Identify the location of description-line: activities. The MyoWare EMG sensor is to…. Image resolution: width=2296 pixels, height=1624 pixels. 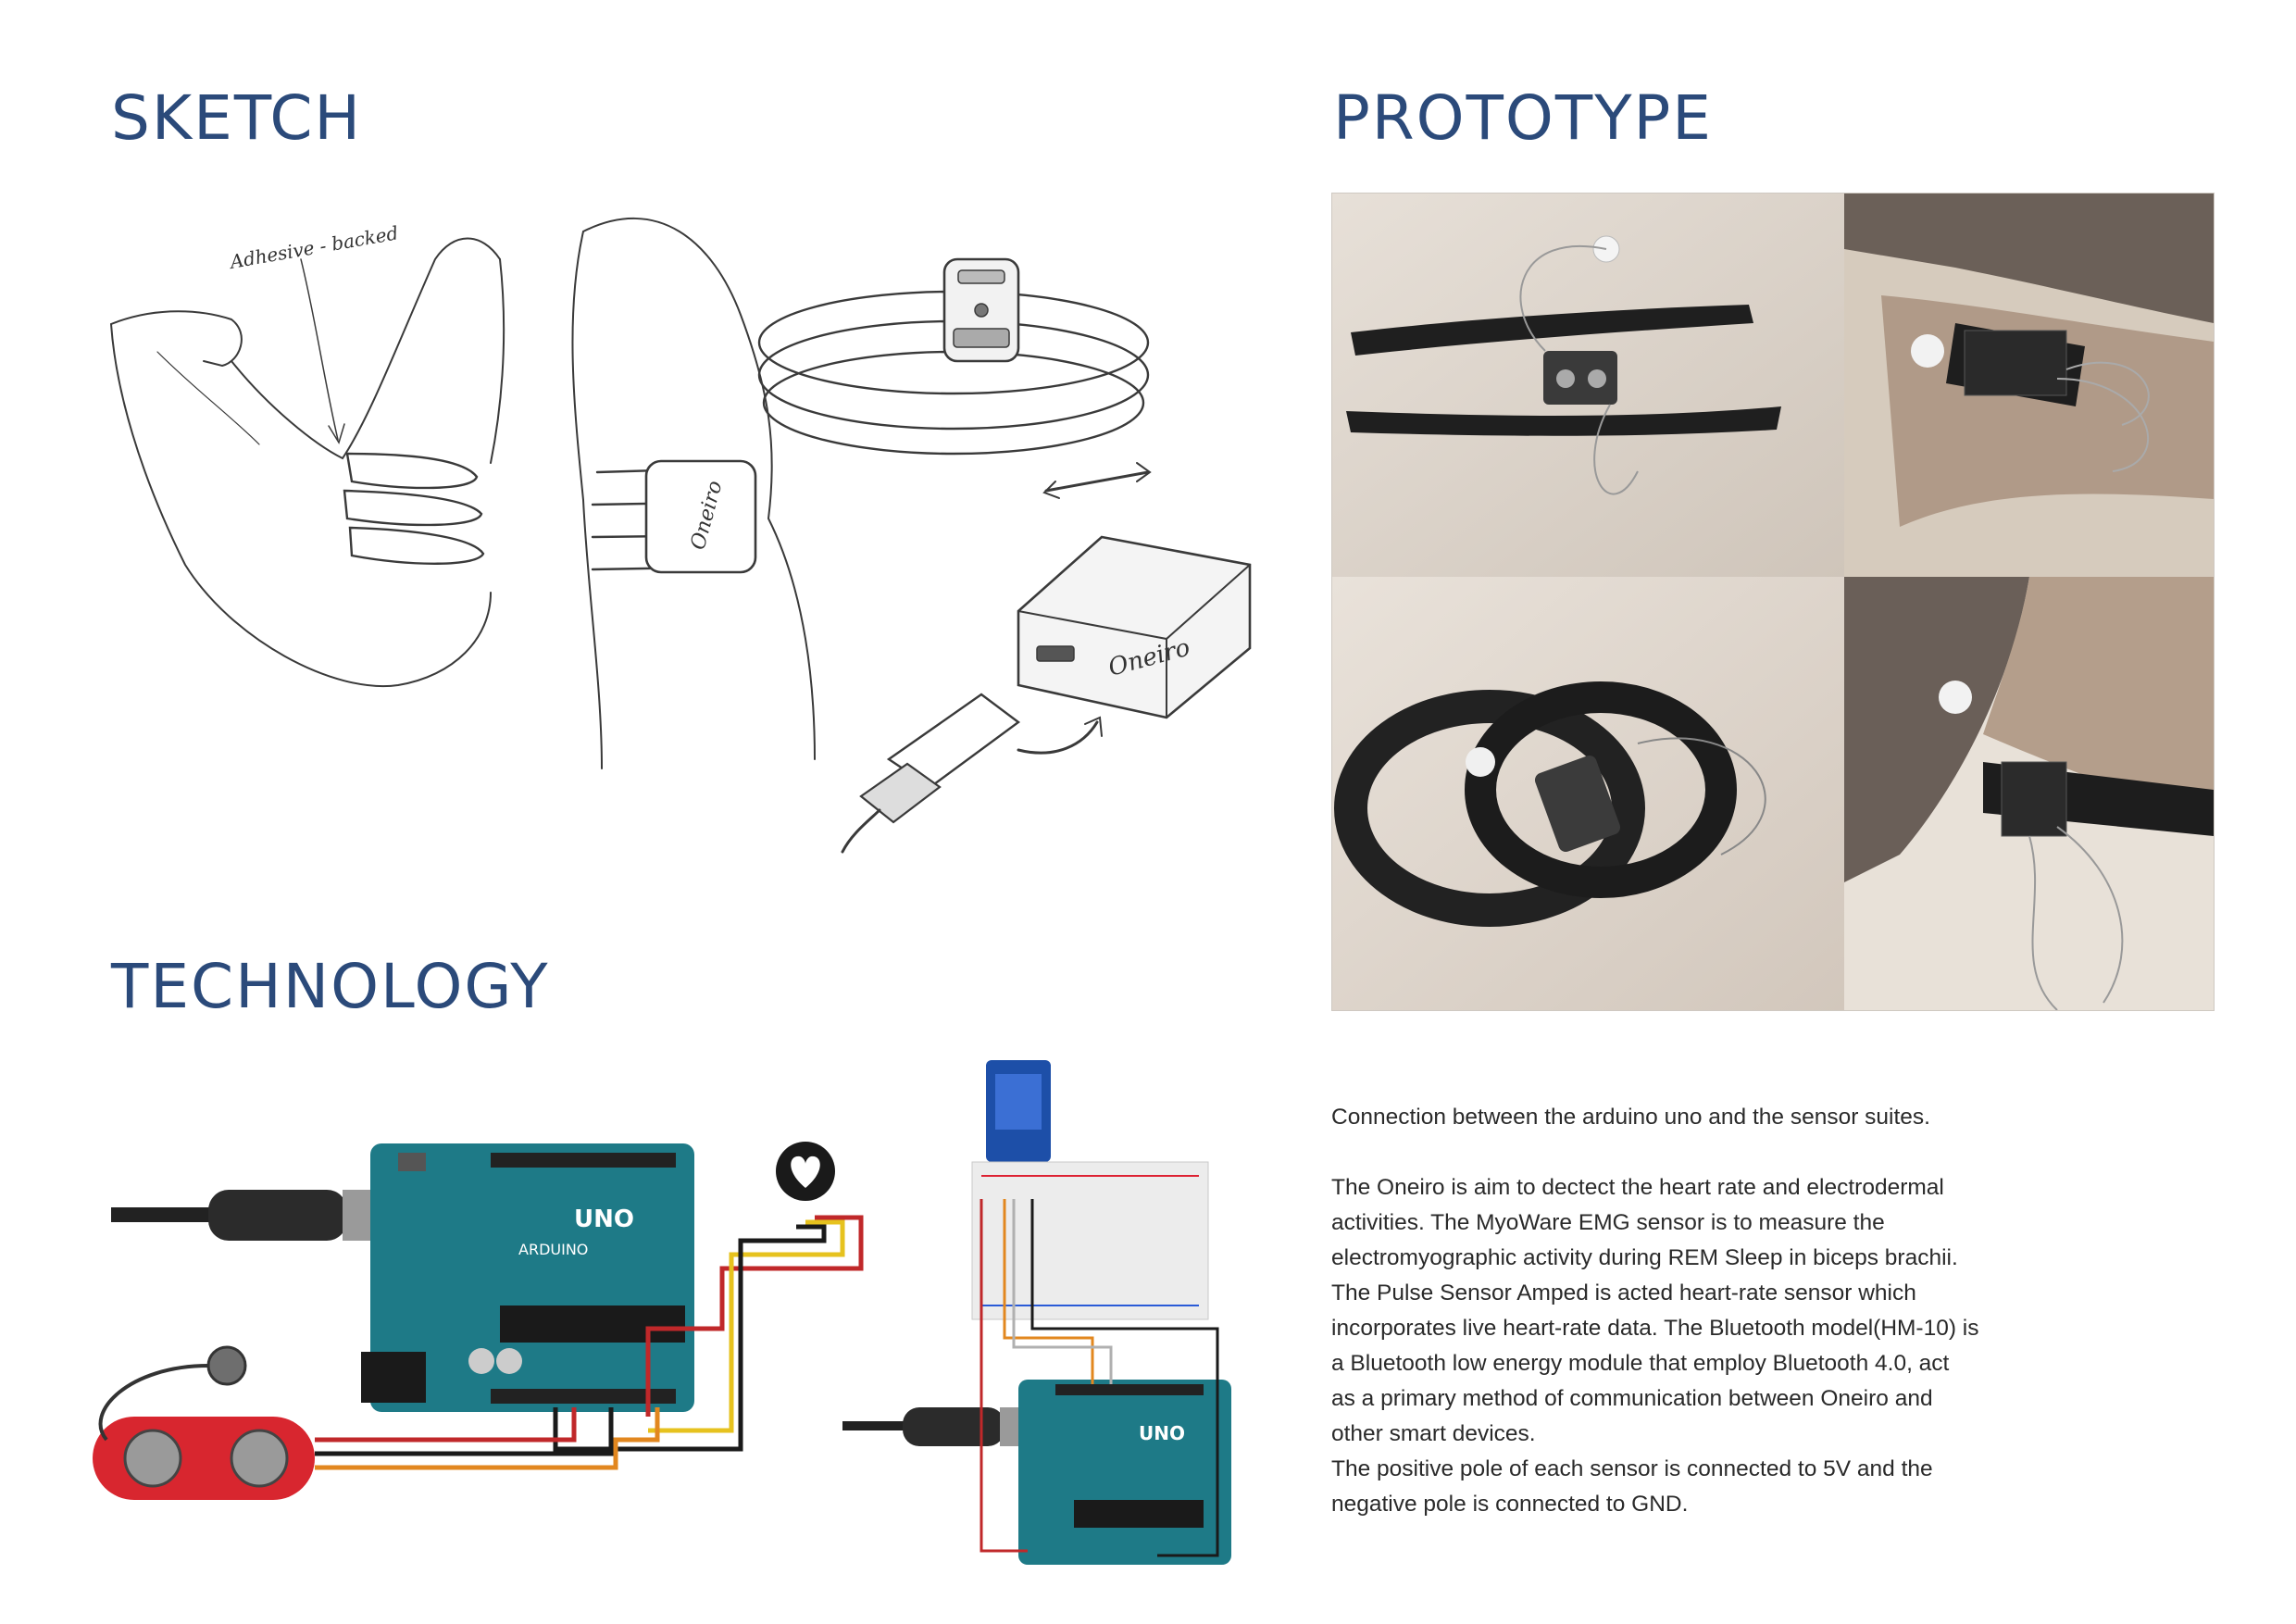
(1608, 1222).